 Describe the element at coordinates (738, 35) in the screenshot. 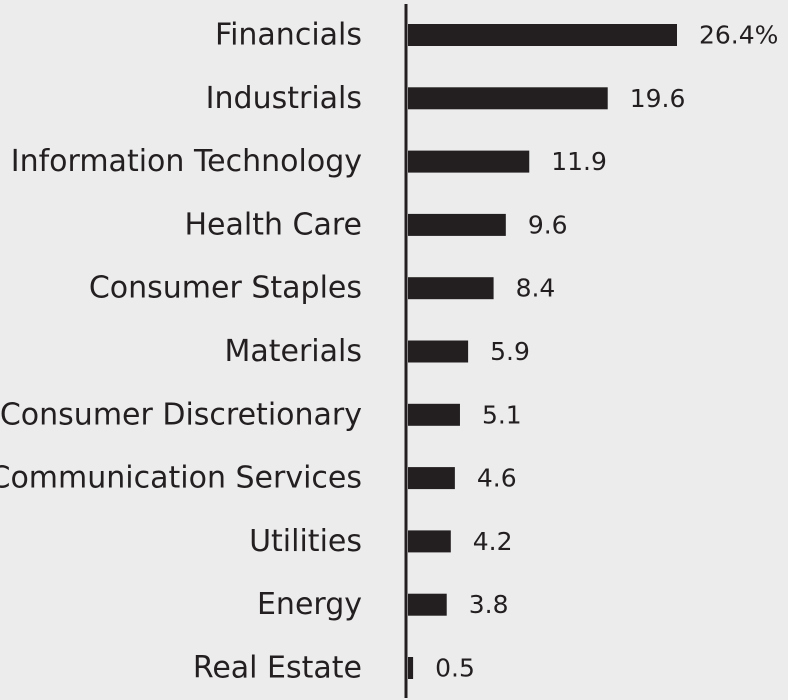

I see `value-label: 26.4%` at that location.